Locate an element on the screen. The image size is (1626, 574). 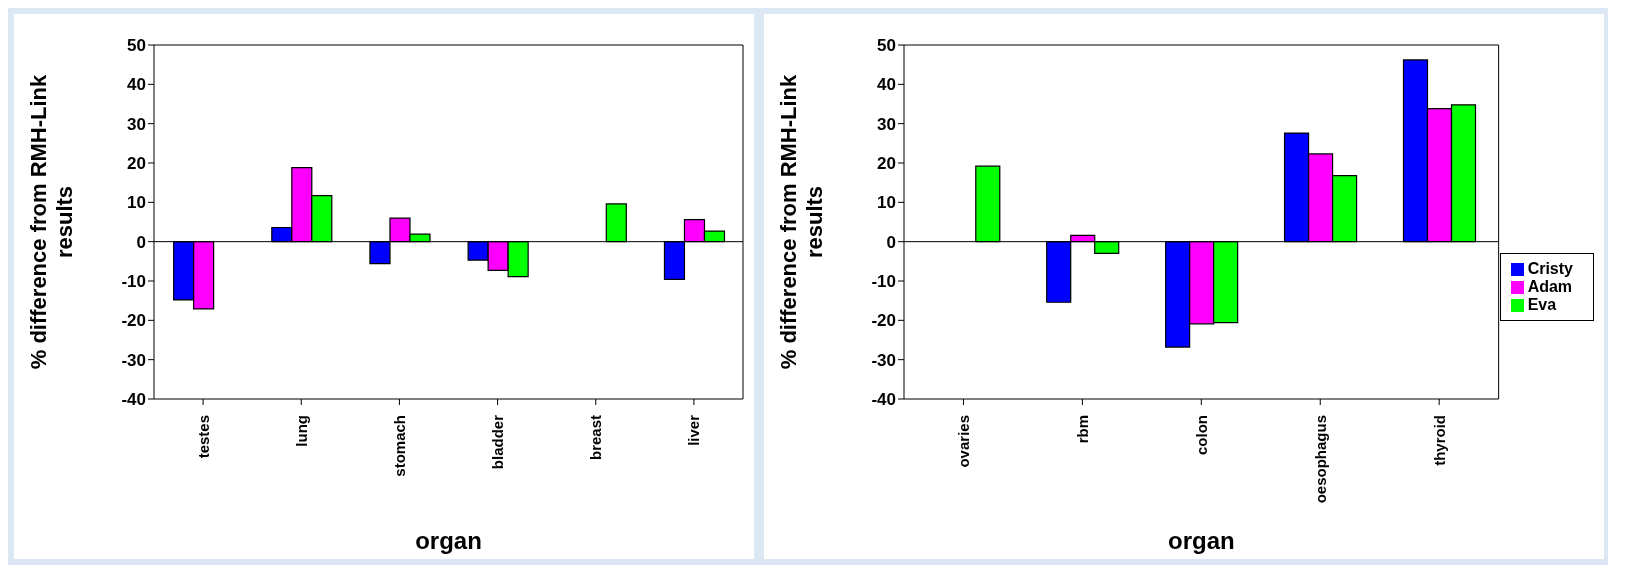
legend-label: Cristy is located at coordinates (1550, 268).